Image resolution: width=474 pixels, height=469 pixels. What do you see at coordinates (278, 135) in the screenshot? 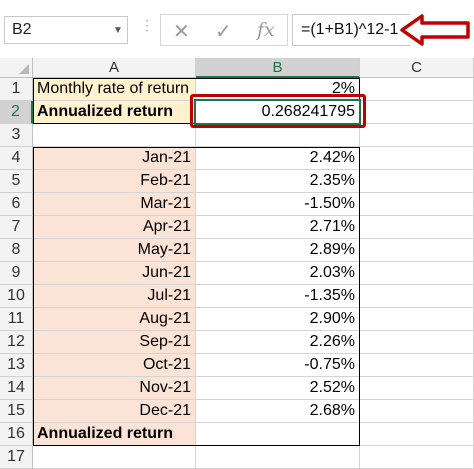
I see `cell-b3` at bounding box center [278, 135].